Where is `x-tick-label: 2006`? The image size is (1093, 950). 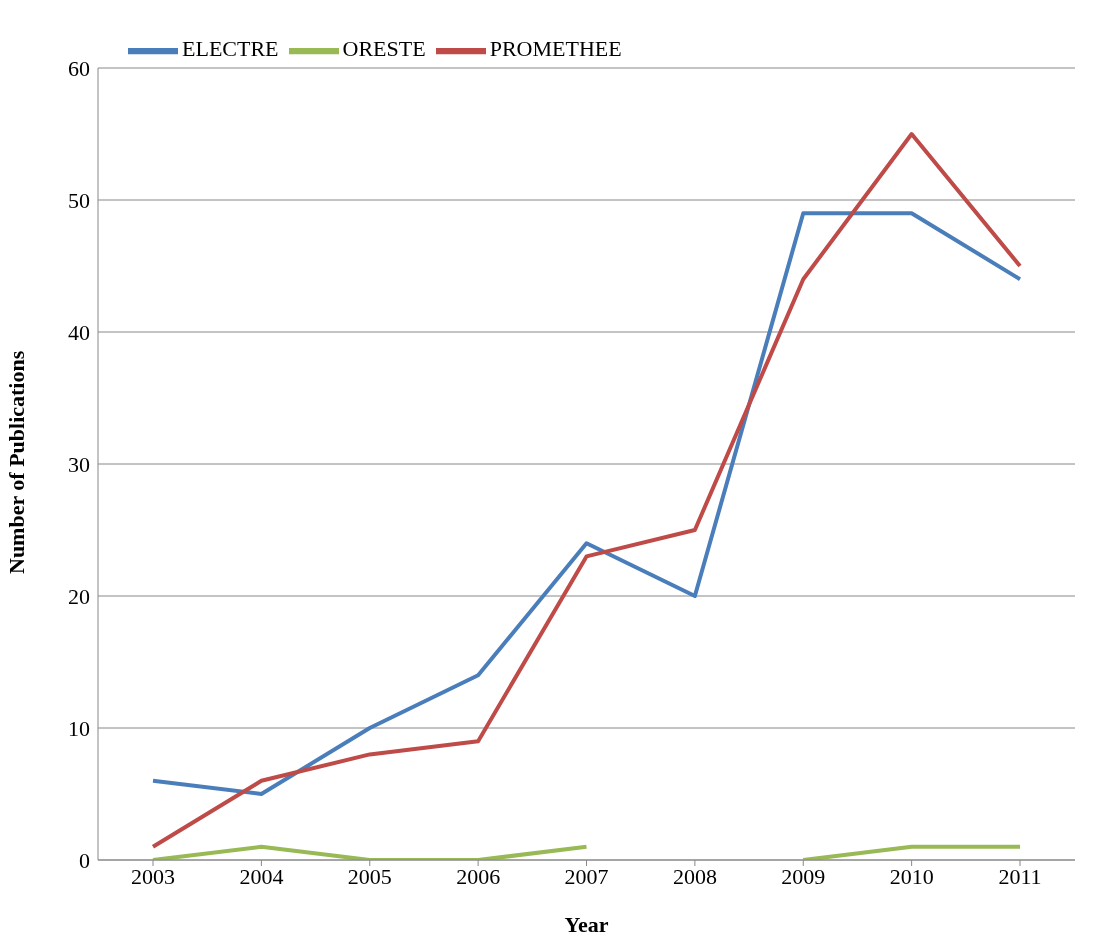 x-tick-label: 2006 is located at coordinates (478, 876).